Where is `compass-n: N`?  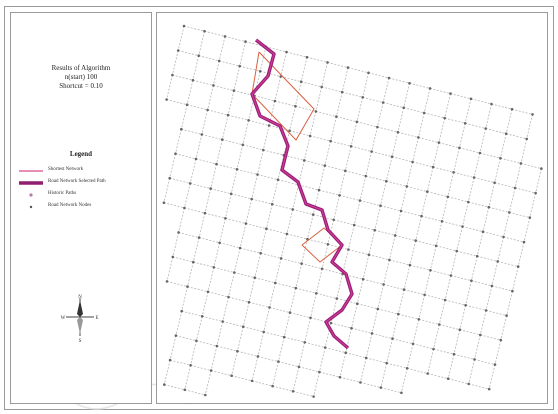 compass-n: N is located at coordinates (80, 297).